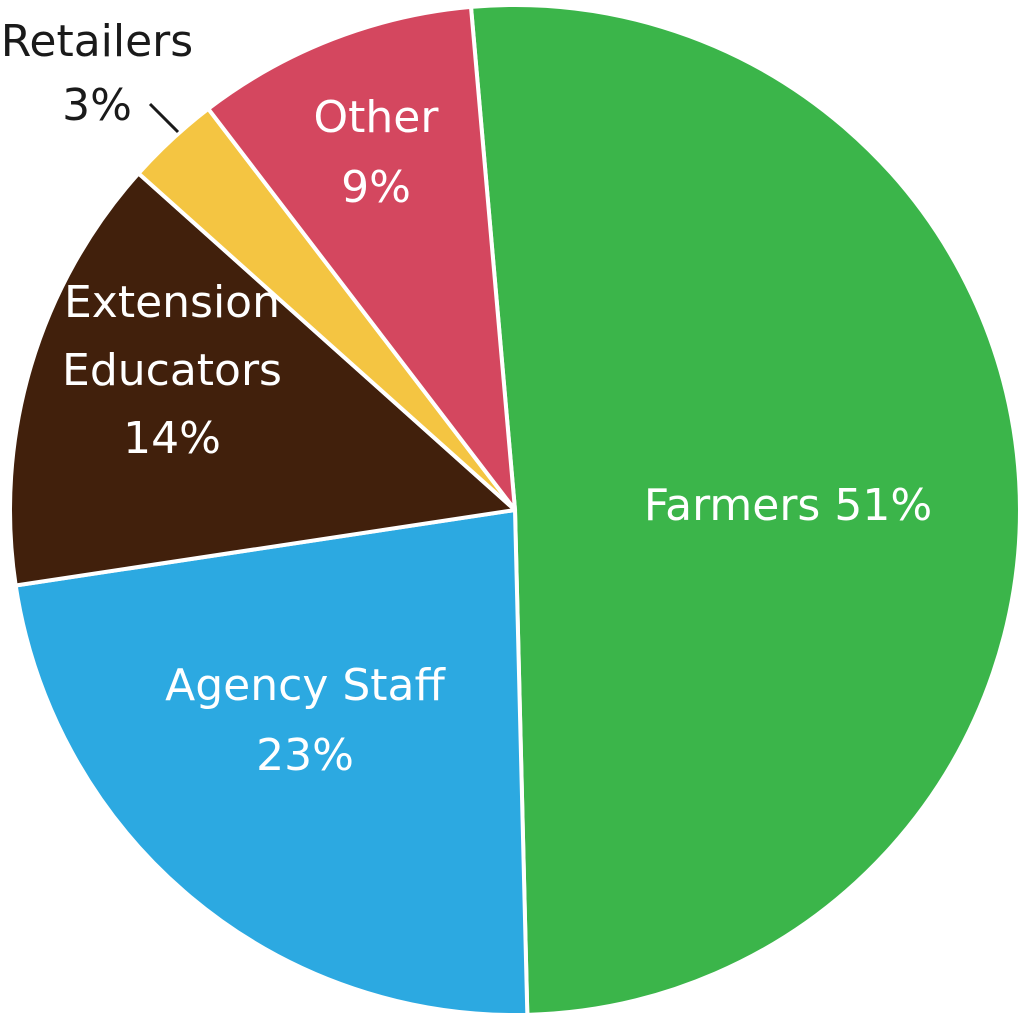 This screenshot has height=1017, width=1024. Describe the element at coordinates (377, 152) in the screenshot. I see `slice-label-other: Other 9%` at that location.